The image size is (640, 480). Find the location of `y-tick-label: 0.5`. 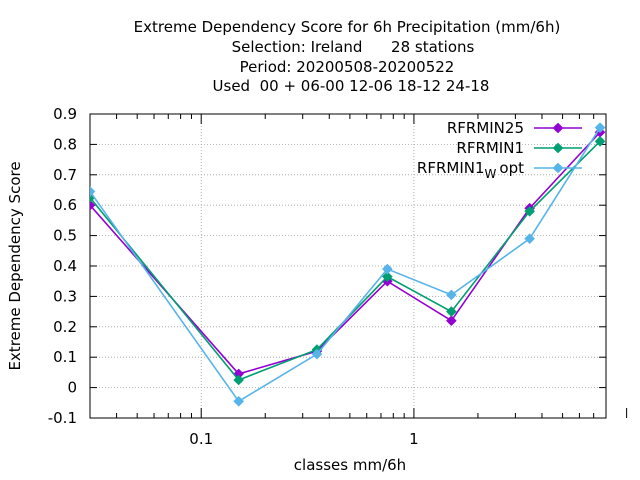

y-tick-label: 0.5 is located at coordinates (65, 236).